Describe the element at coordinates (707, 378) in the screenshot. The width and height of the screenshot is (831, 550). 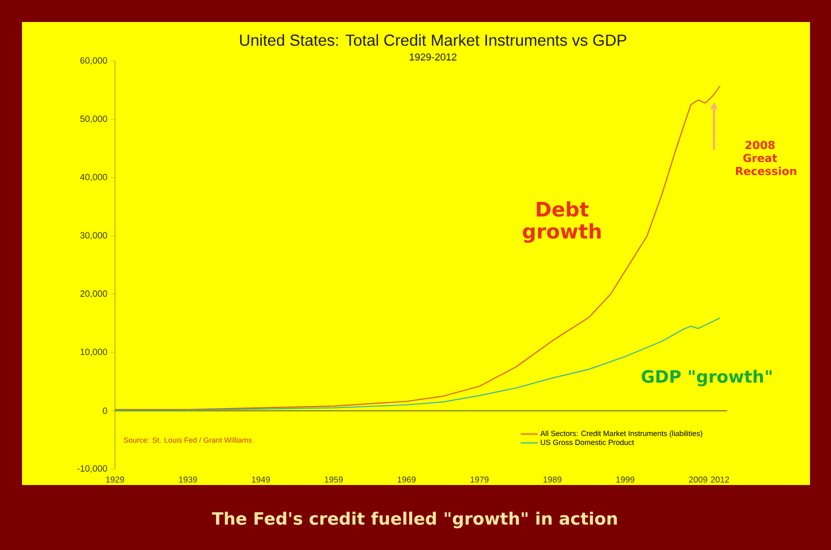
I see `annotation: GDP "growth"` at that location.